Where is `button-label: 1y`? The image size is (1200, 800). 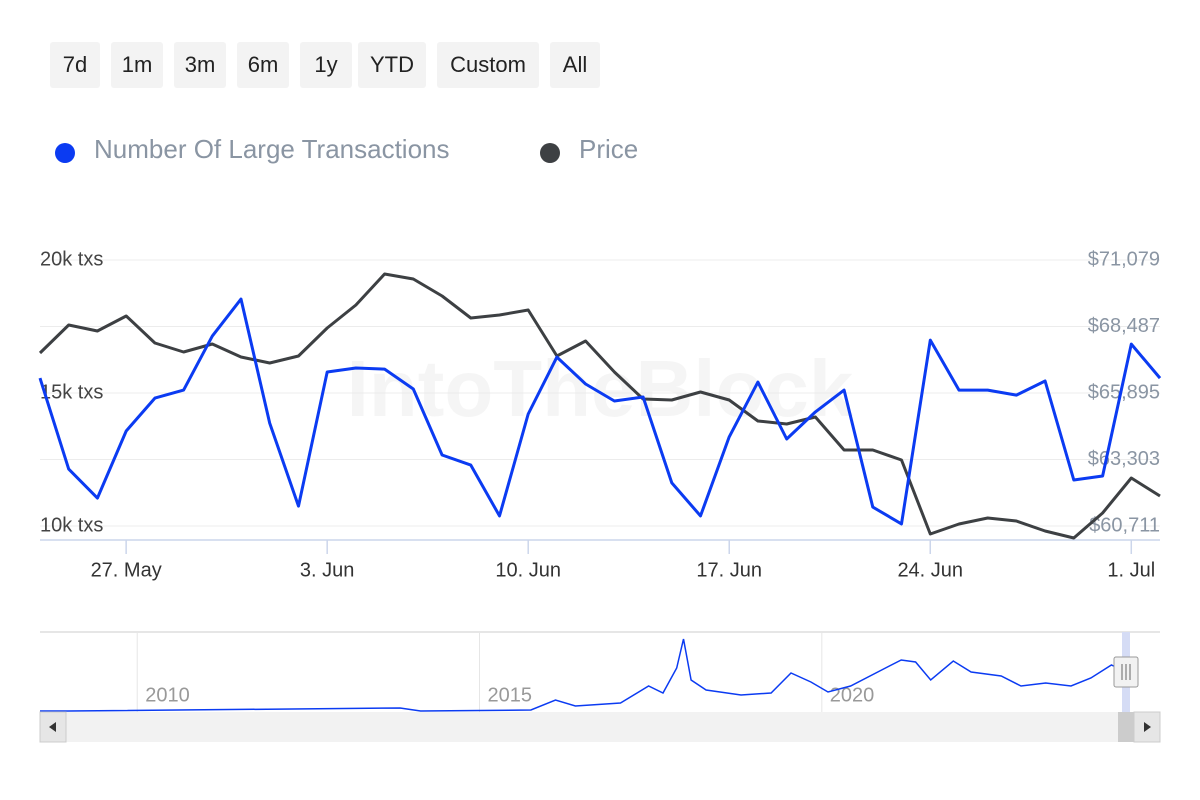 button-label: 1y is located at coordinates (325, 64).